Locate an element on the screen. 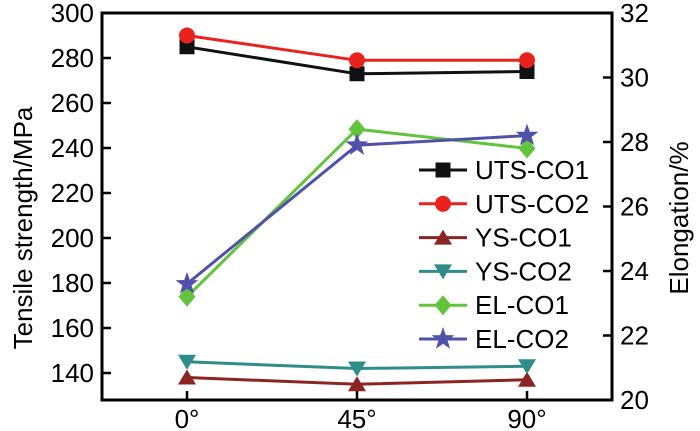  legend-item-UTS-CO2: UTS-CO2 is located at coordinates (504, 204).